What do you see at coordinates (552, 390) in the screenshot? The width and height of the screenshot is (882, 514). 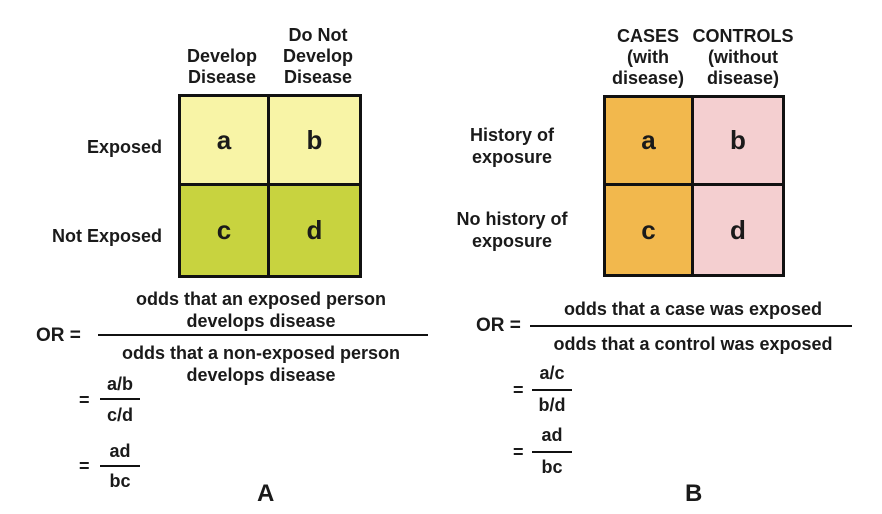 I see `panel-b-step1-line` at bounding box center [552, 390].